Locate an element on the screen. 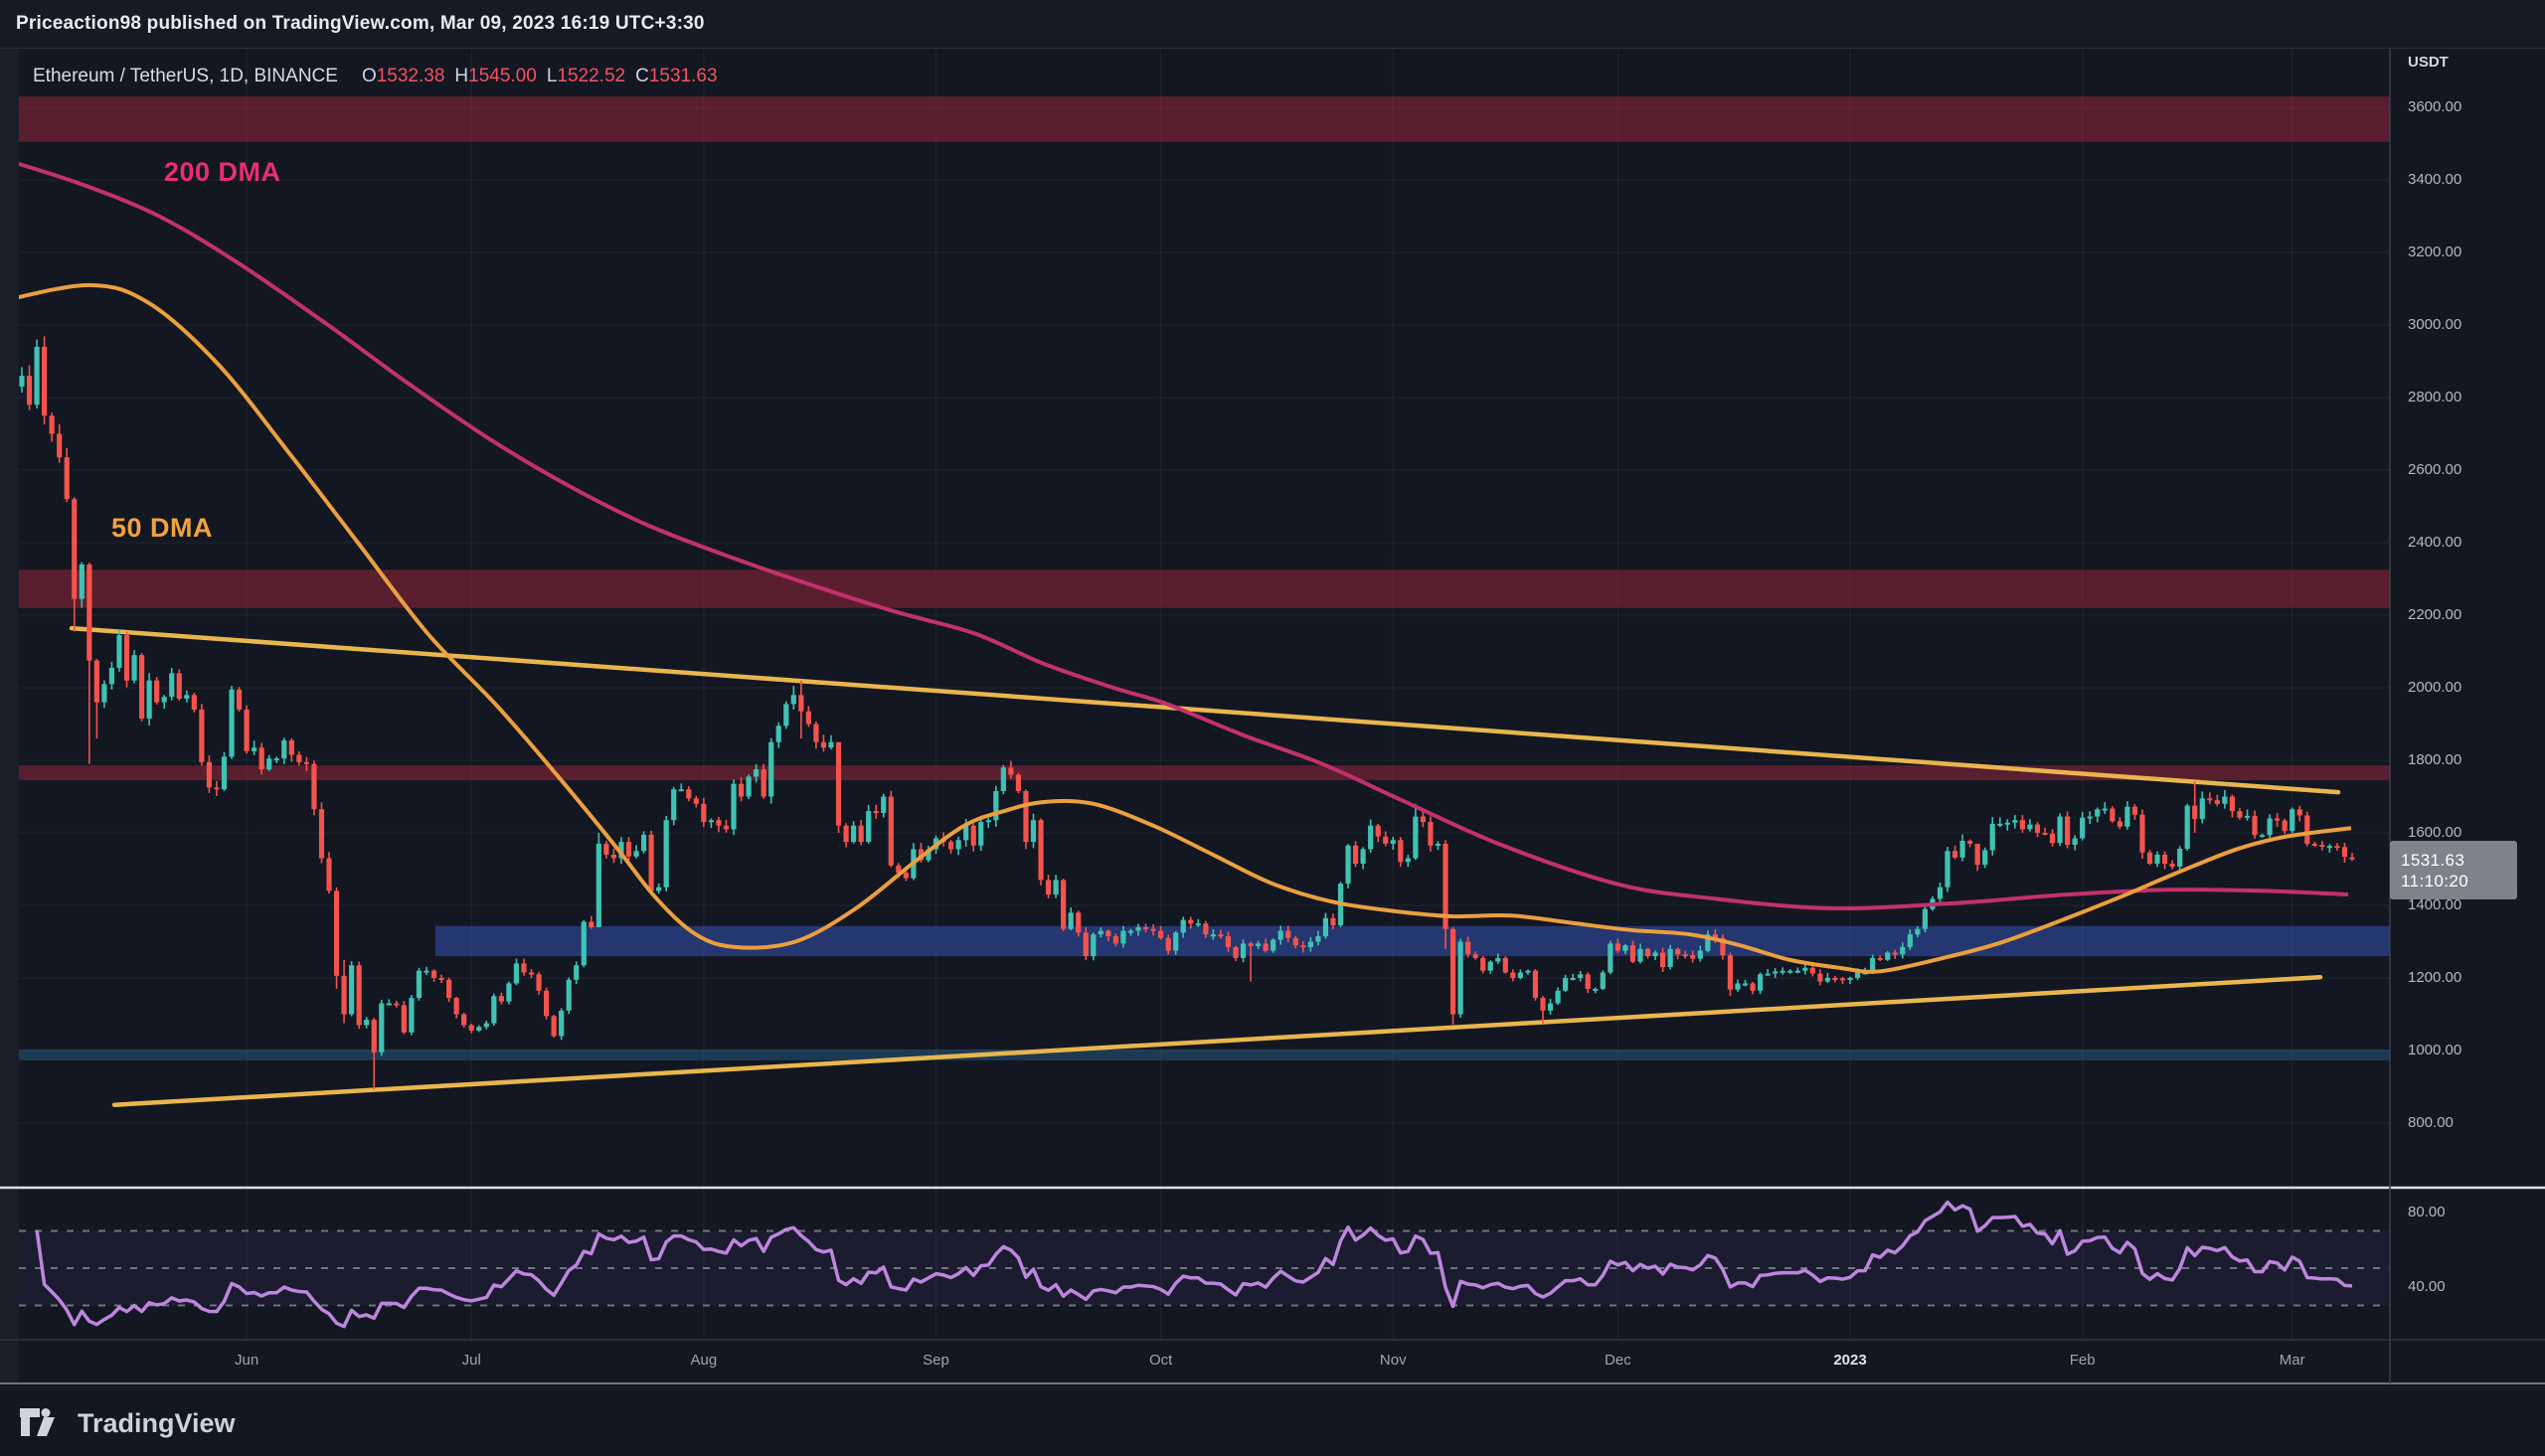  high-label: H is located at coordinates (461, 76).